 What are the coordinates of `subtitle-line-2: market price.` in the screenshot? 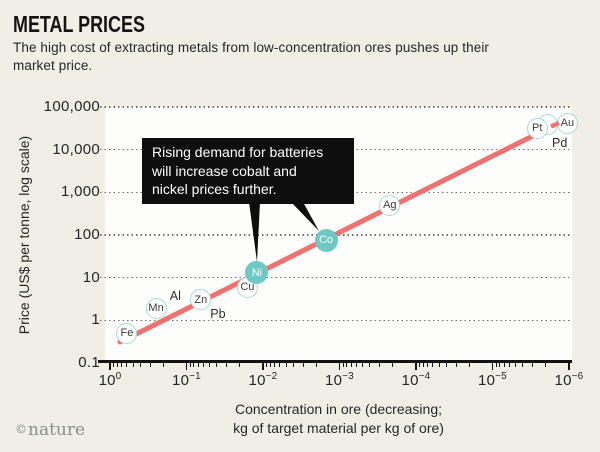 It's located at (53, 65).